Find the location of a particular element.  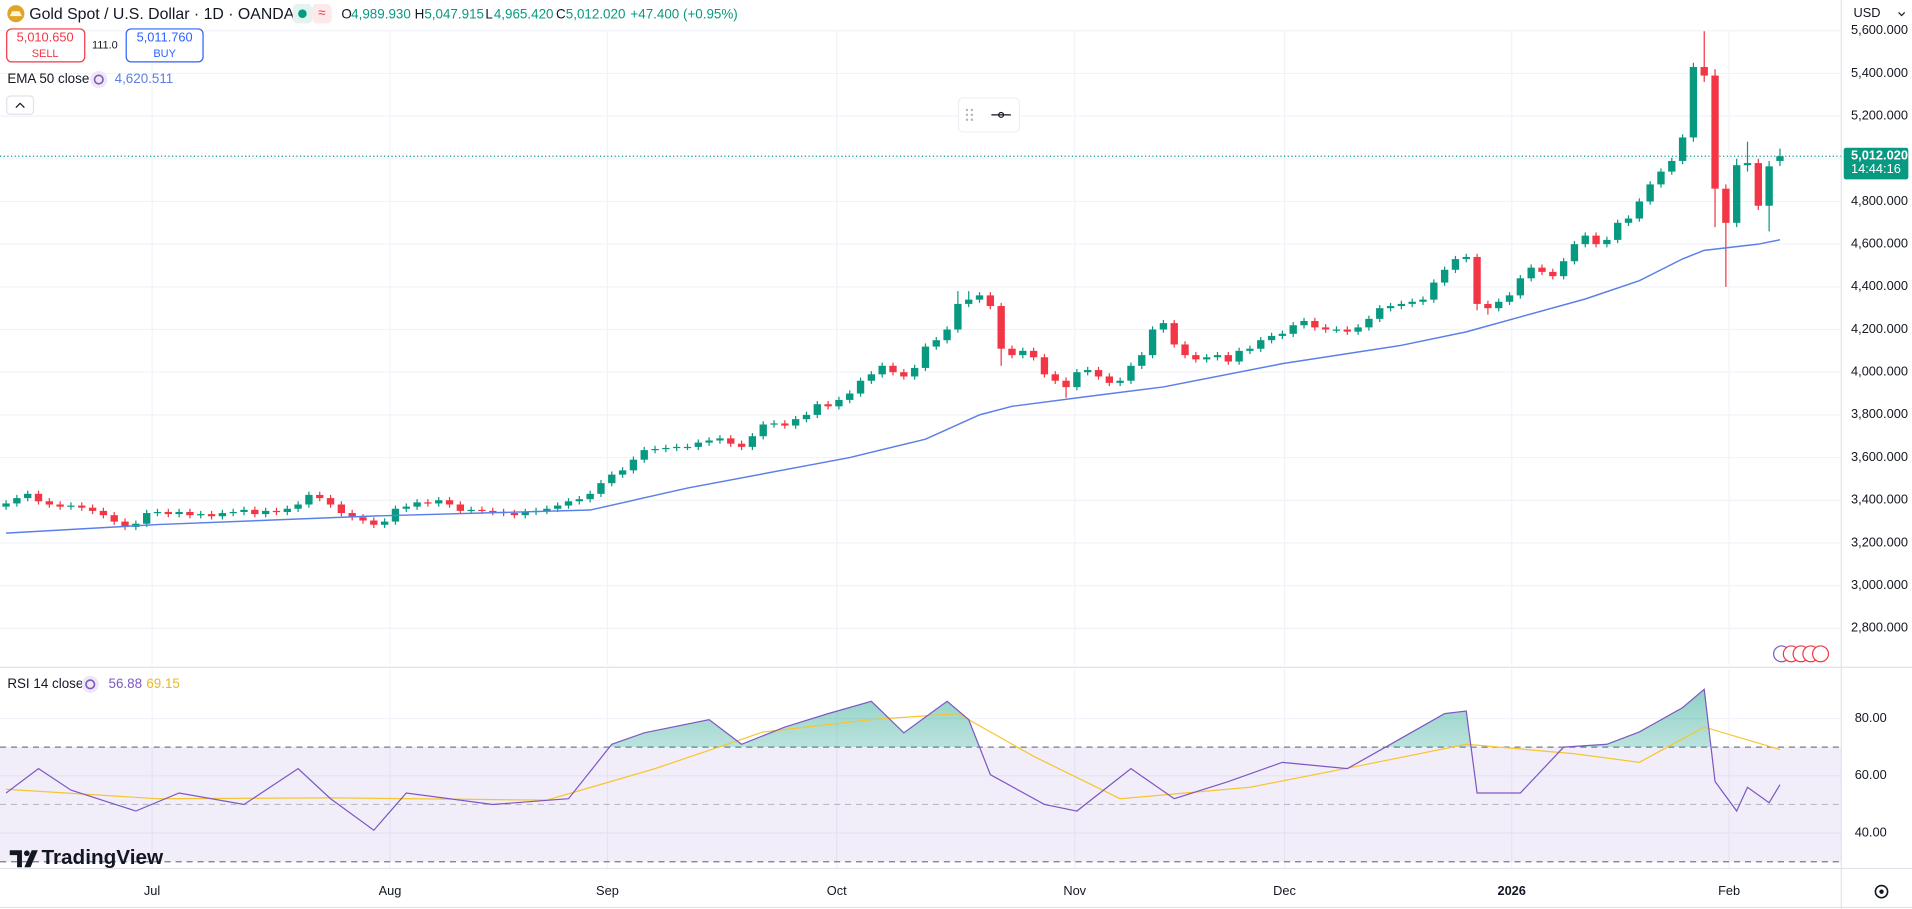

ema-sync-icon is located at coordinates (99, 80).